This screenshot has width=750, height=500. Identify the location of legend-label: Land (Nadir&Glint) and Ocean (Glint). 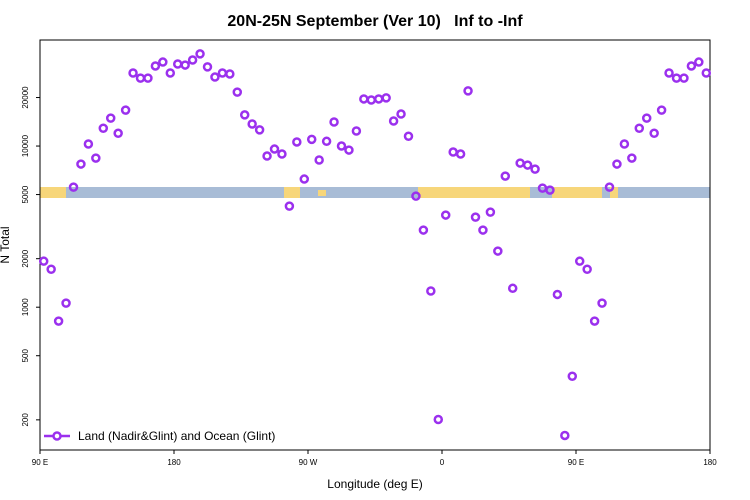
(176, 436).